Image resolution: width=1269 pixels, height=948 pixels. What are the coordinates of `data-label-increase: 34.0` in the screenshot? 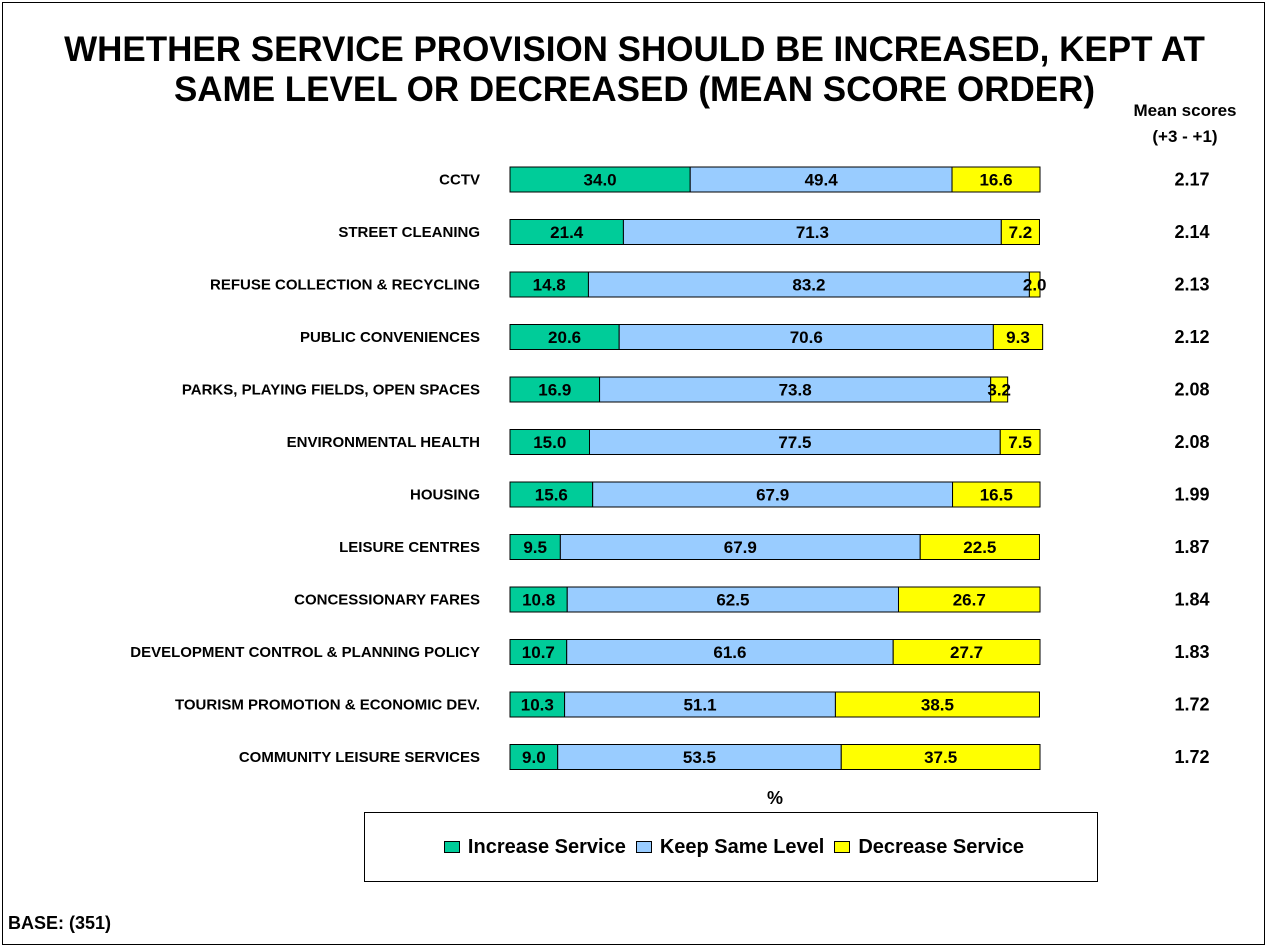 It's located at (600, 180).